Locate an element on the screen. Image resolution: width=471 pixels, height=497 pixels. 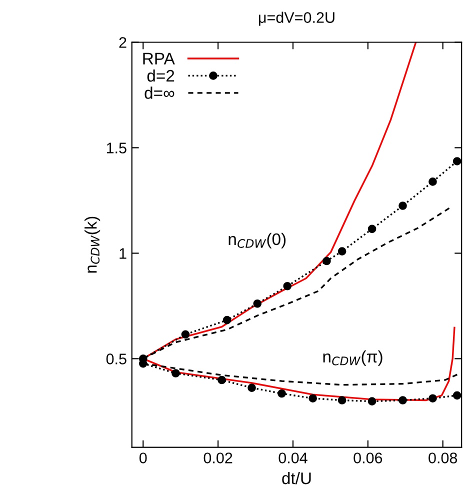
y-axis-title: n$_{CDW}$(k) is located at coordinates (92, 244).